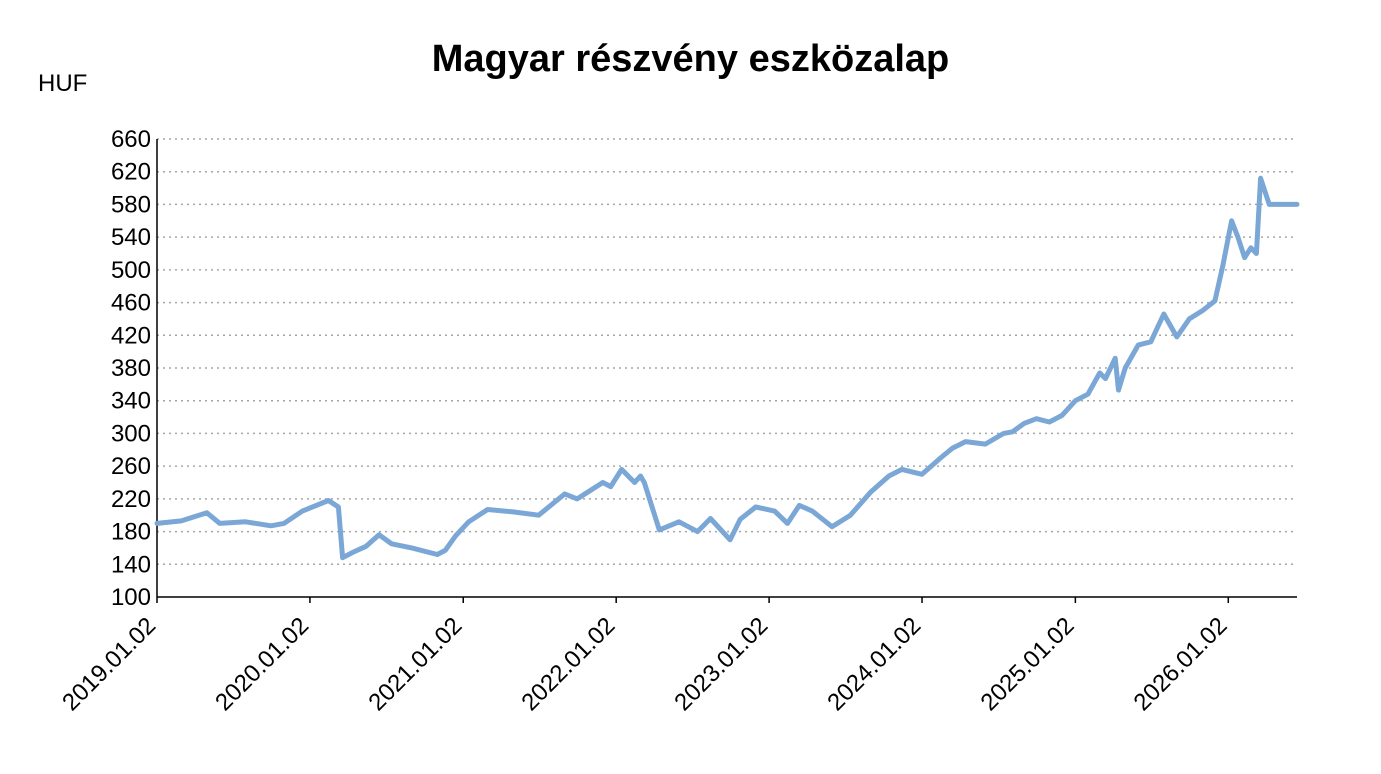 The width and height of the screenshot is (1381, 774). What do you see at coordinates (131, 303) in the screenshot?
I see `y-tick-label: 460` at bounding box center [131, 303].